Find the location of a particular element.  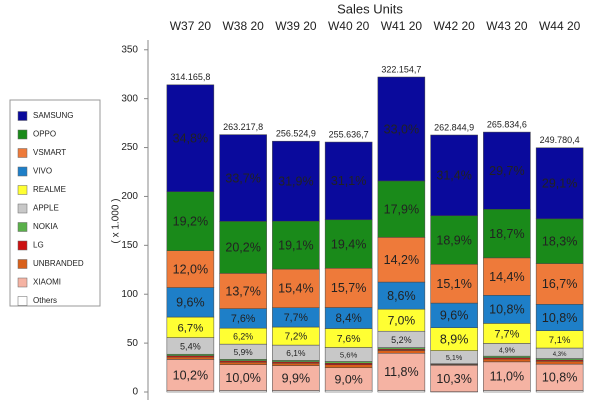

y-tick-label: 200 is located at coordinates (129, 196).